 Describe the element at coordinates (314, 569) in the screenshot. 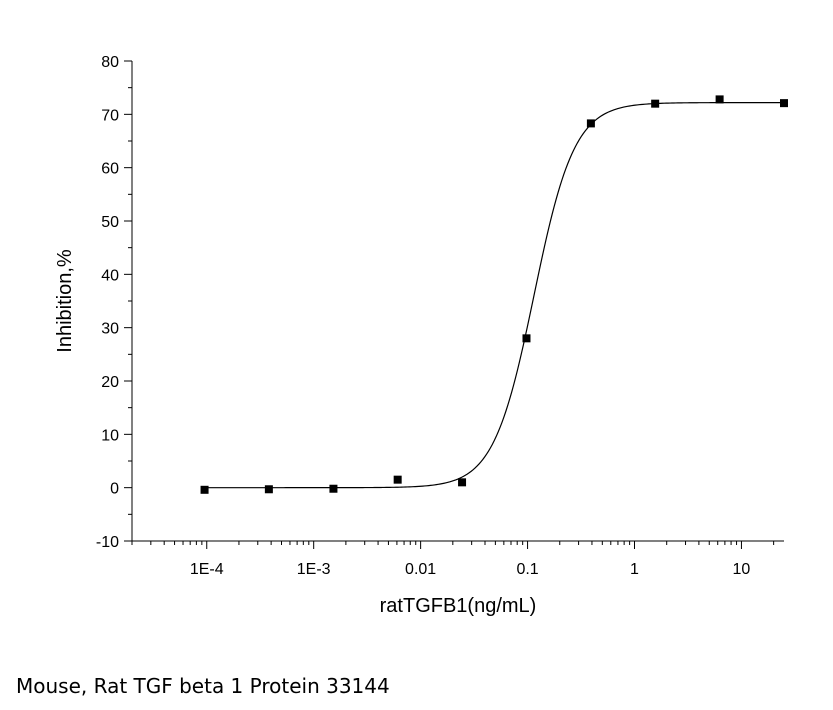

I see `x-tick-label: 1E-3` at that location.